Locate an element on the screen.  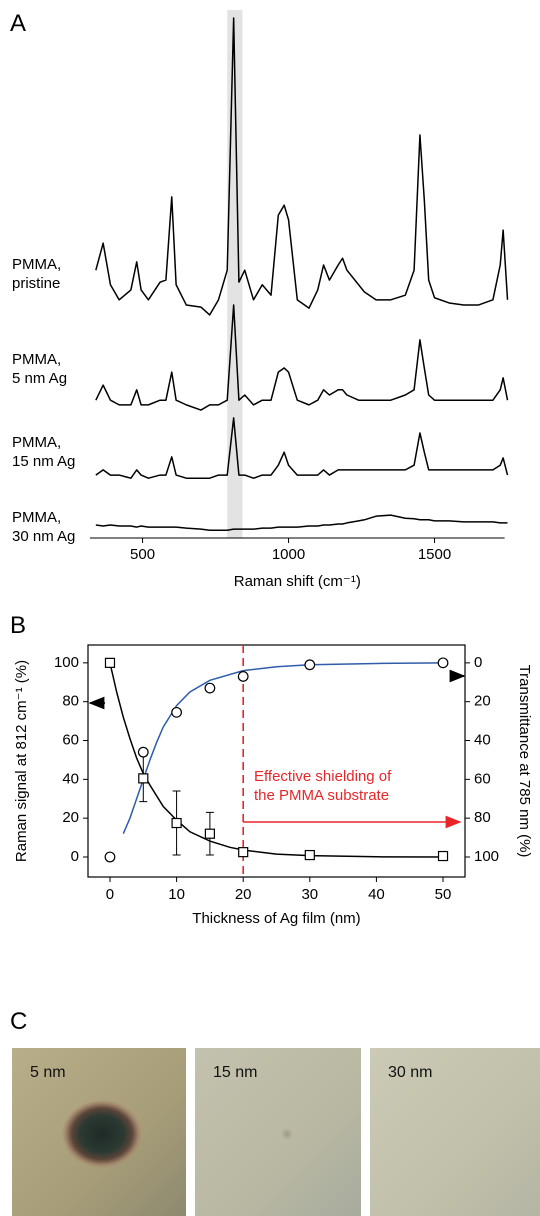
y-tick-label: 40 is located at coordinates (70, 778).